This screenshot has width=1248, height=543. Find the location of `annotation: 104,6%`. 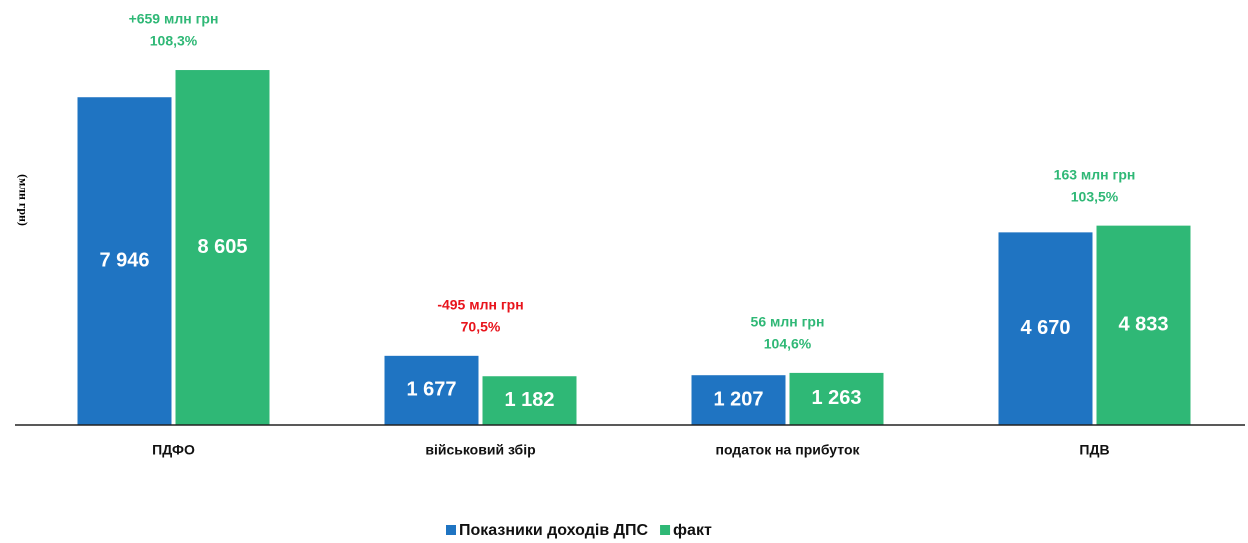

annotation: 104,6% is located at coordinates (788, 344).